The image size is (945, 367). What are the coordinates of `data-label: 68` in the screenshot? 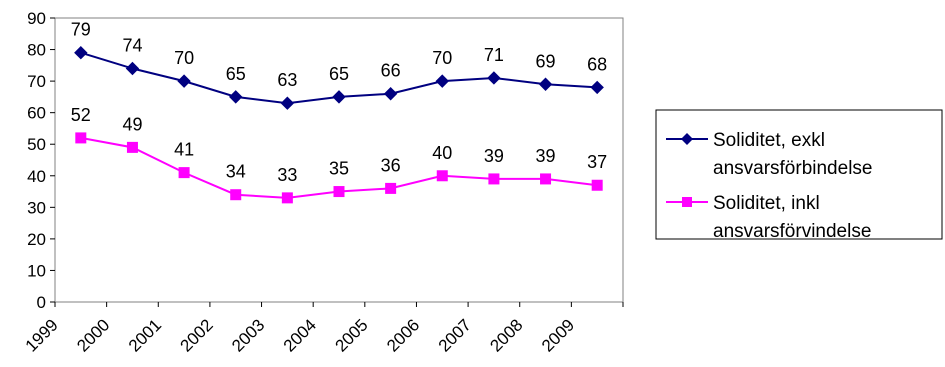 It's located at (597, 64).